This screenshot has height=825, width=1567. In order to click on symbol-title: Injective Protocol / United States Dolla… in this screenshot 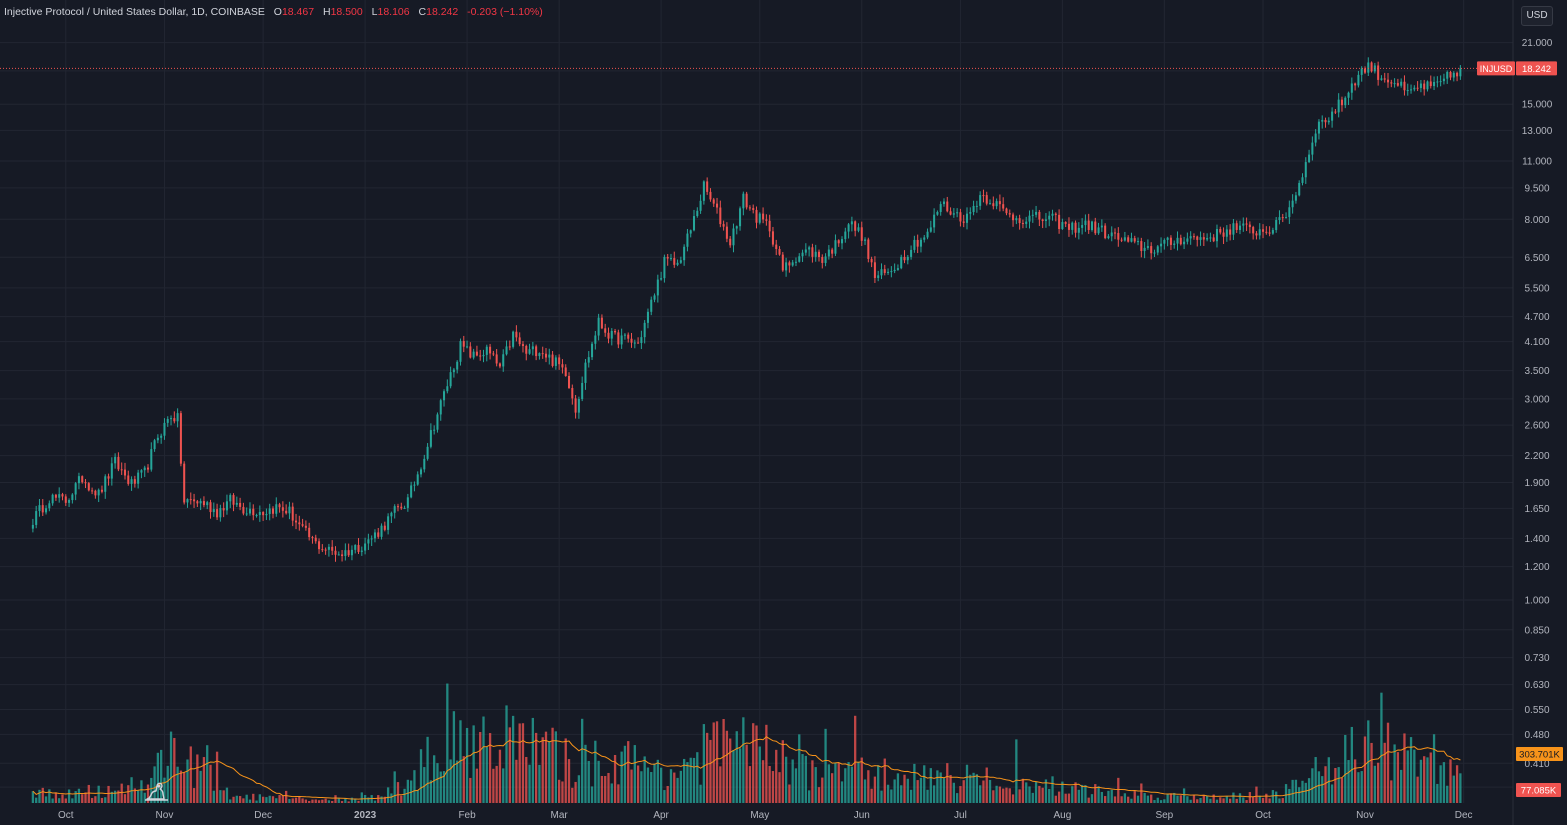, I will do `click(134, 12)`.